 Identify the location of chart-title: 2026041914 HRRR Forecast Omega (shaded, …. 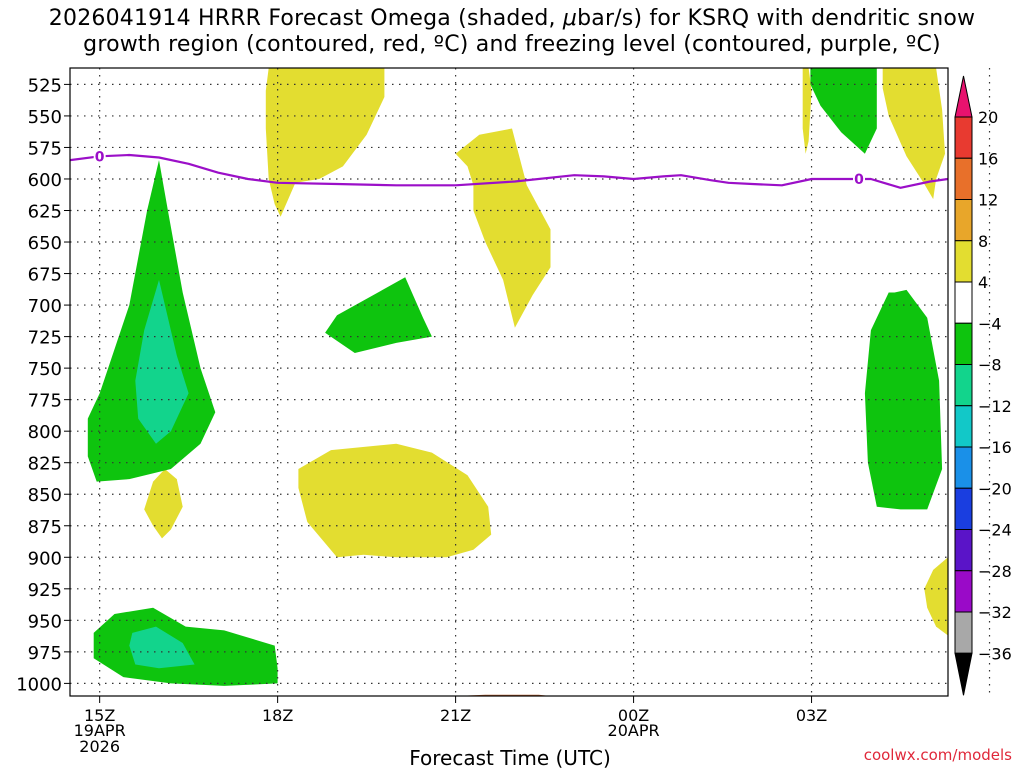
(512, 32).